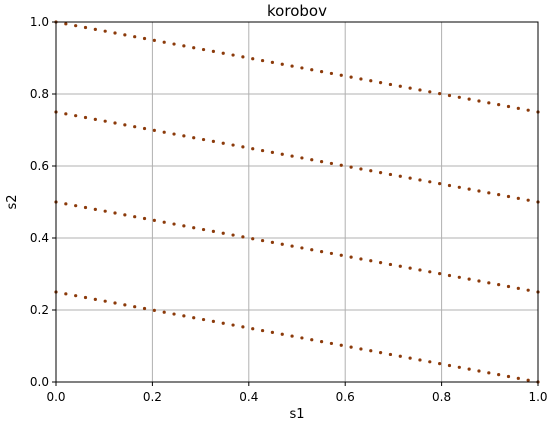 The width and height of the screenshot is (550, 427). Describe the element at coordinates (248, 397) in the screenshot. I see `x-tick-label: 0.4` at that location.